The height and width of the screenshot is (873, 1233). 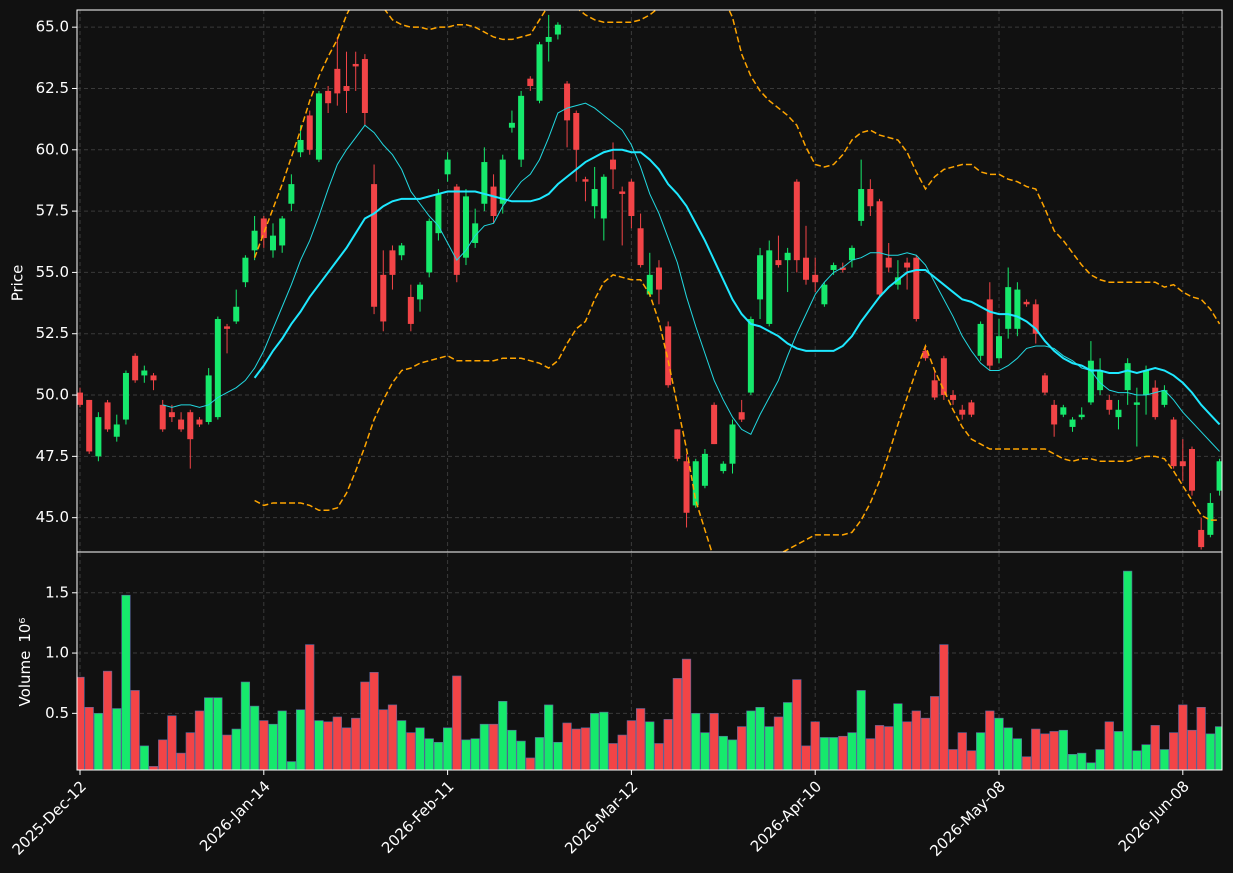 I want to click on y-tick-label: 62.5, so click(x=52, y=88).